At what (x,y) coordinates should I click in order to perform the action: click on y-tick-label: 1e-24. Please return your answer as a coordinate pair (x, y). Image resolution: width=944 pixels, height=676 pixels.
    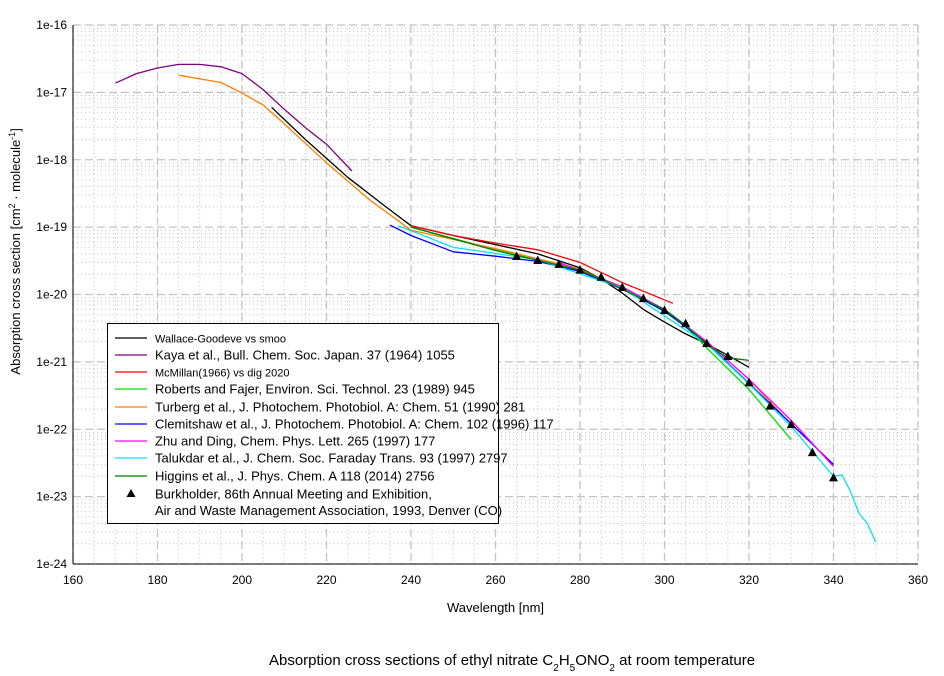
    Looking at the image, I should click on (51, 564).